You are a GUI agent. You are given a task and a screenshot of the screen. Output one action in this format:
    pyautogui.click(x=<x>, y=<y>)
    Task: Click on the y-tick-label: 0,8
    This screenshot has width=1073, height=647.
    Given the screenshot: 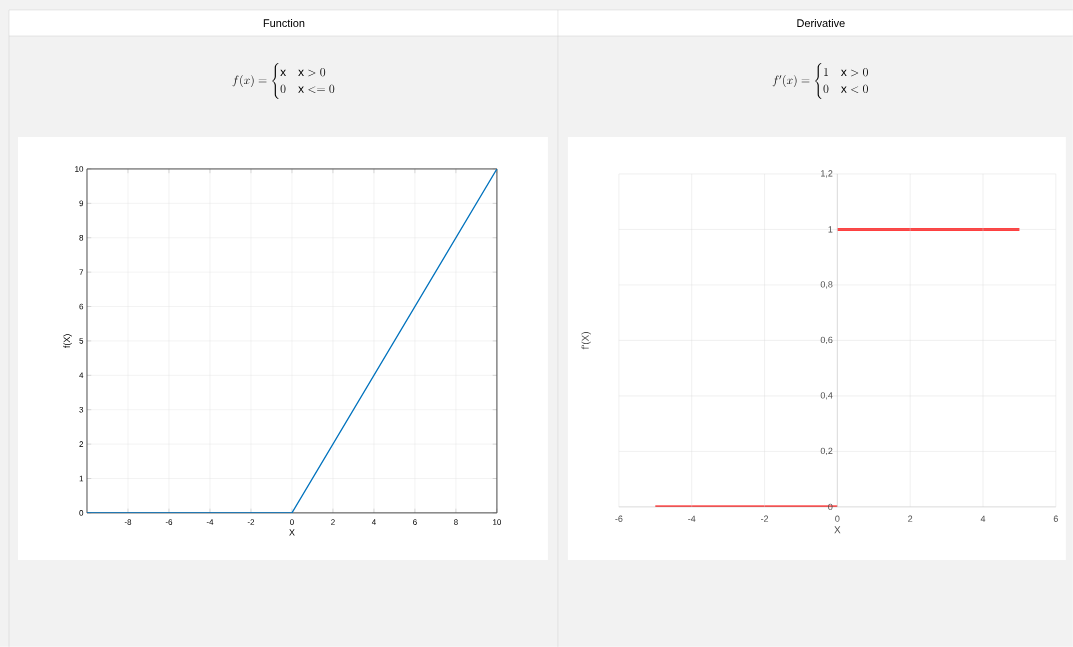 What is the action you would take?
    pyautogui.click(x=826, y=285)
    